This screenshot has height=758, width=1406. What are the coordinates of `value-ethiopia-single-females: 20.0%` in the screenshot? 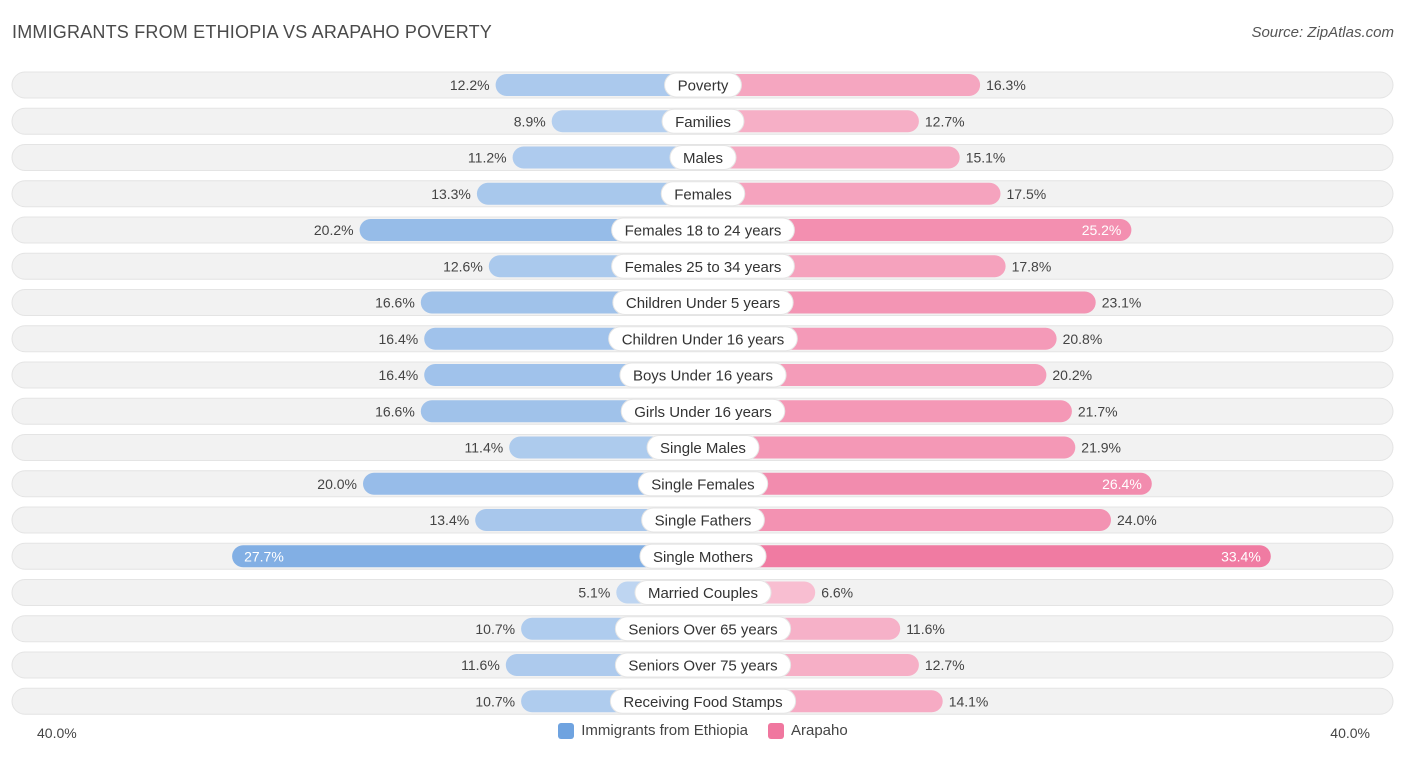 It's located at (337, 484).